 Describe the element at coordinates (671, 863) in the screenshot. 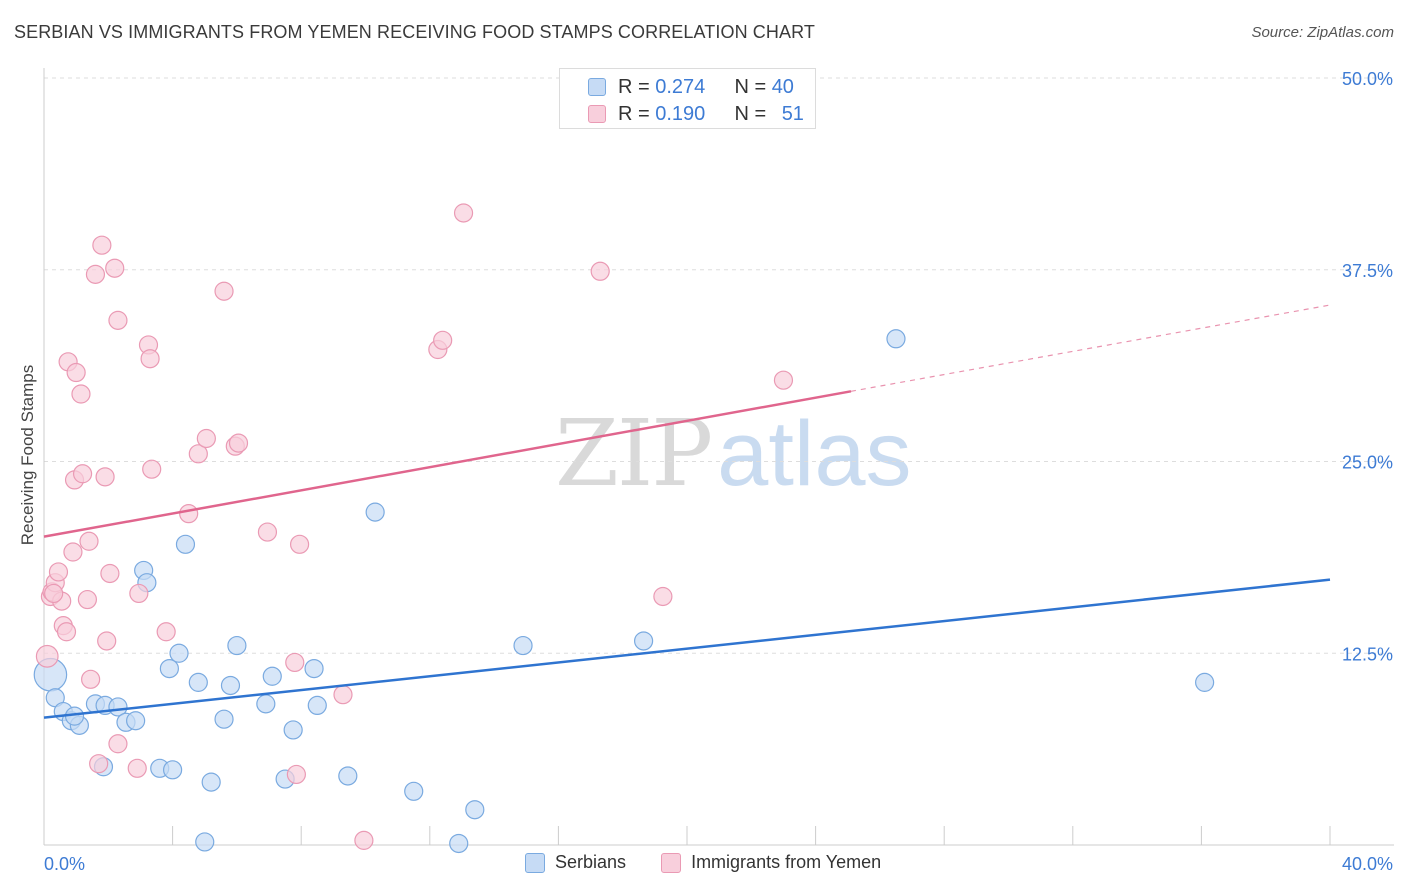

I see `yemen-legend-swatch` at that location.